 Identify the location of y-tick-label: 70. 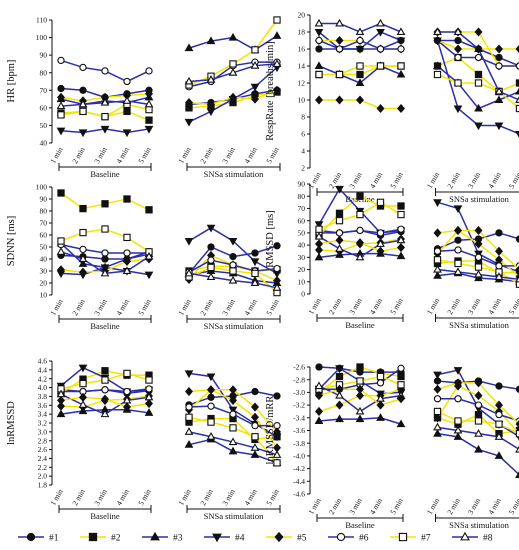
(302, 208).